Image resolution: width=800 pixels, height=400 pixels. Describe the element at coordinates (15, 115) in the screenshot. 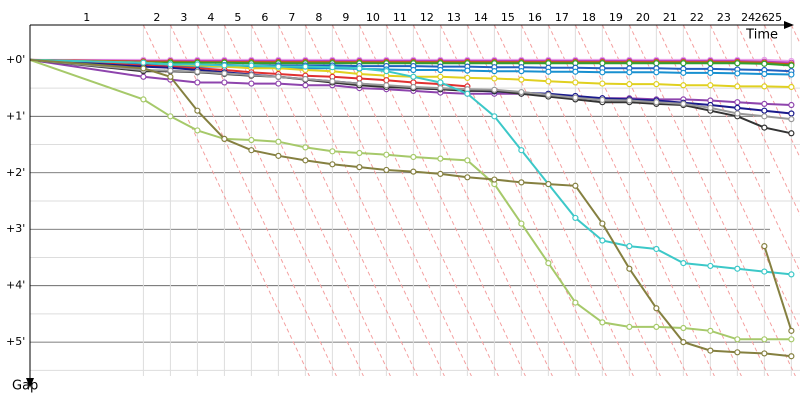

I see `y-tick-label: +1'` at that location.